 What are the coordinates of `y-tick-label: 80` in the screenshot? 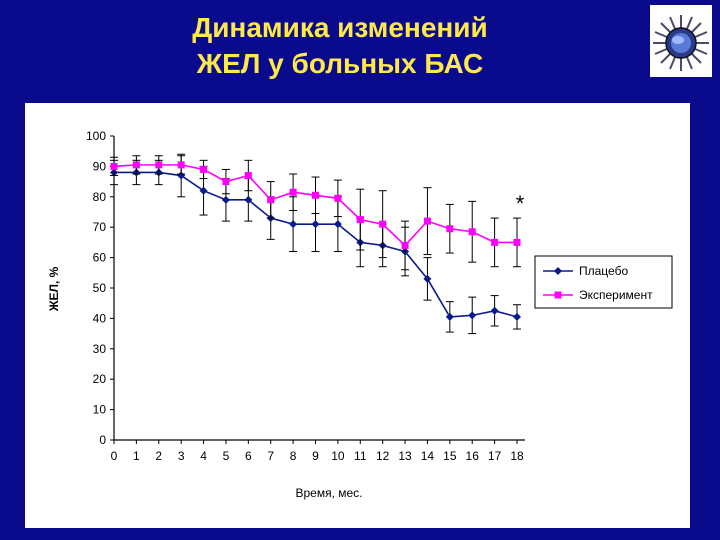 It's located at (100, 197).